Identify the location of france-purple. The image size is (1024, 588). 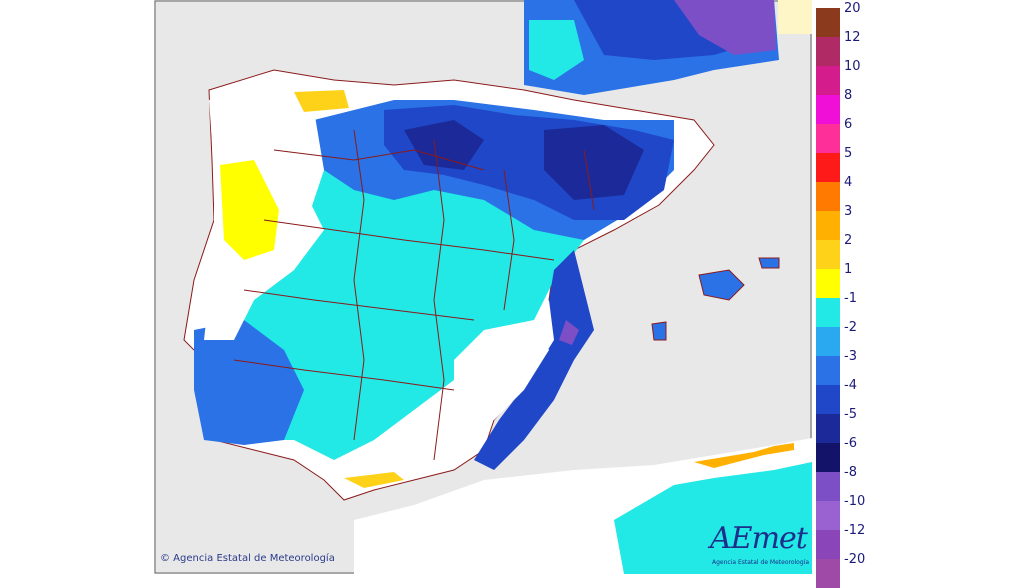
(725, 27).